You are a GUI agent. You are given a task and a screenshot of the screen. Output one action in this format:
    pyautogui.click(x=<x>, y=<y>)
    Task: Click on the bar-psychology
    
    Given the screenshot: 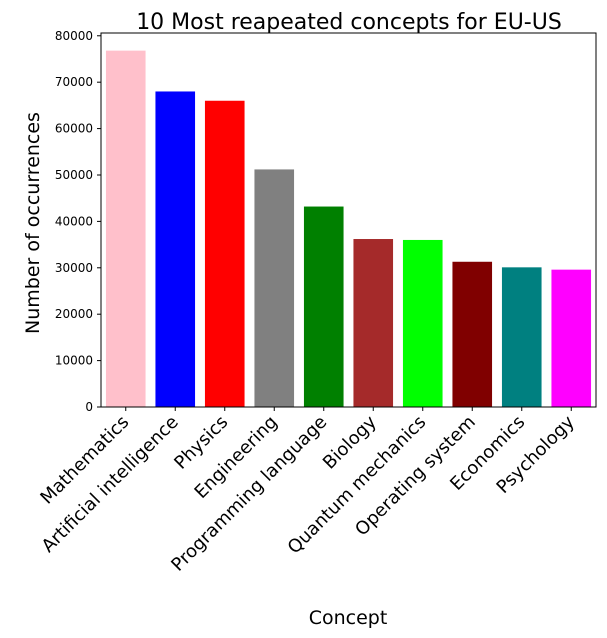 What is the action you would take?
    pyautogui.click(x=571, y=338)
    